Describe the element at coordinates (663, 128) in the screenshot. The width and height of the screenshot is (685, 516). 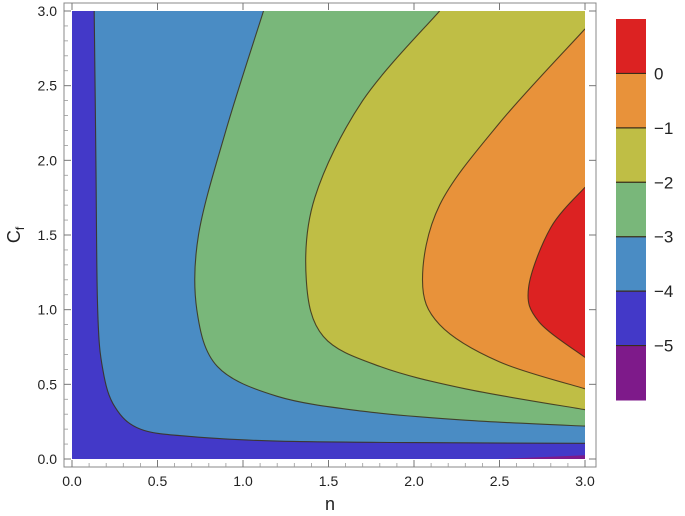
I see `legend-label: −1` at that location.